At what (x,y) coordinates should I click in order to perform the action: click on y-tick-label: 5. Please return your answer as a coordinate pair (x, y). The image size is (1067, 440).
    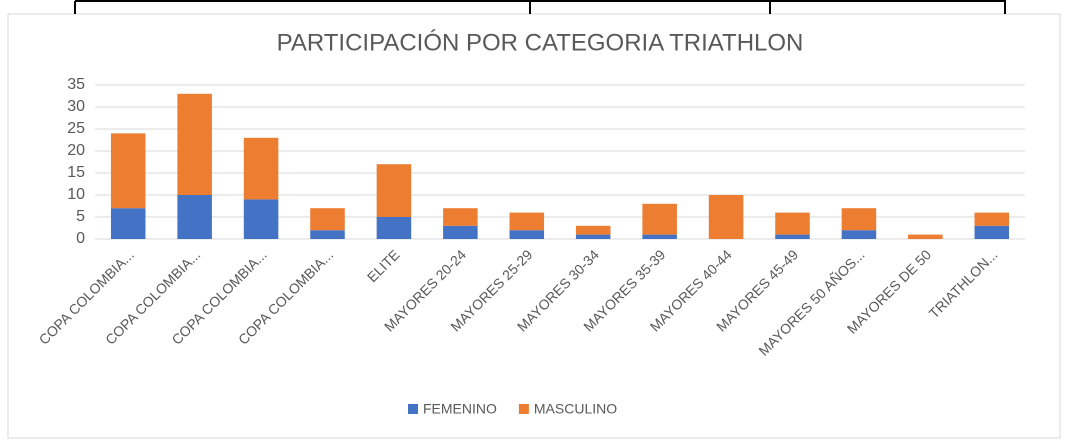
    Looking at the image, I should click on (80, 216).